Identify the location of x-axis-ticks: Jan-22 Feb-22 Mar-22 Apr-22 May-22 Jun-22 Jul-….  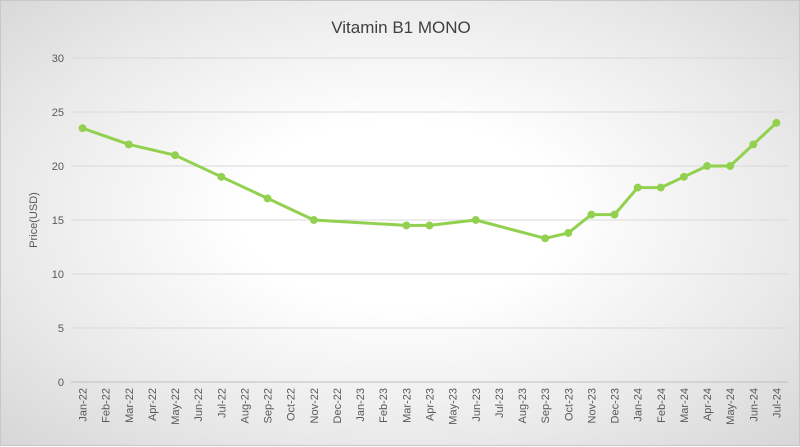
(431, 406).